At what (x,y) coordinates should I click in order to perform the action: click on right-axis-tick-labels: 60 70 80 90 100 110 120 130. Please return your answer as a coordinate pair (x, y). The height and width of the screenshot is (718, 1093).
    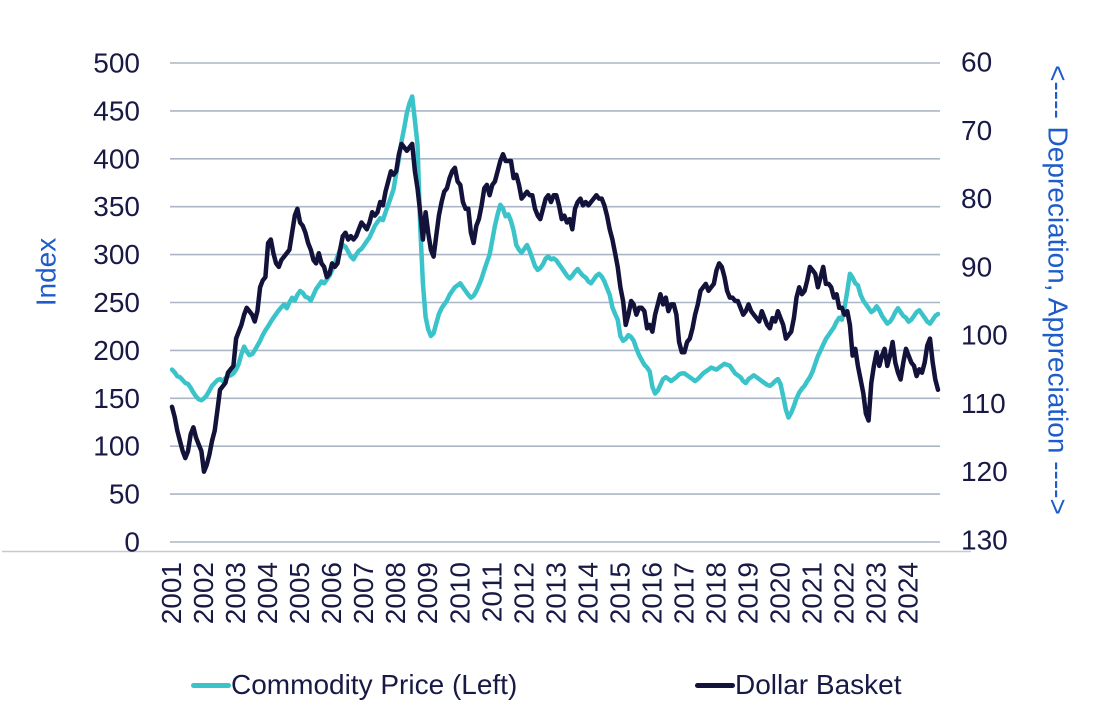
    Looking at the image, I should click on (984, 301).